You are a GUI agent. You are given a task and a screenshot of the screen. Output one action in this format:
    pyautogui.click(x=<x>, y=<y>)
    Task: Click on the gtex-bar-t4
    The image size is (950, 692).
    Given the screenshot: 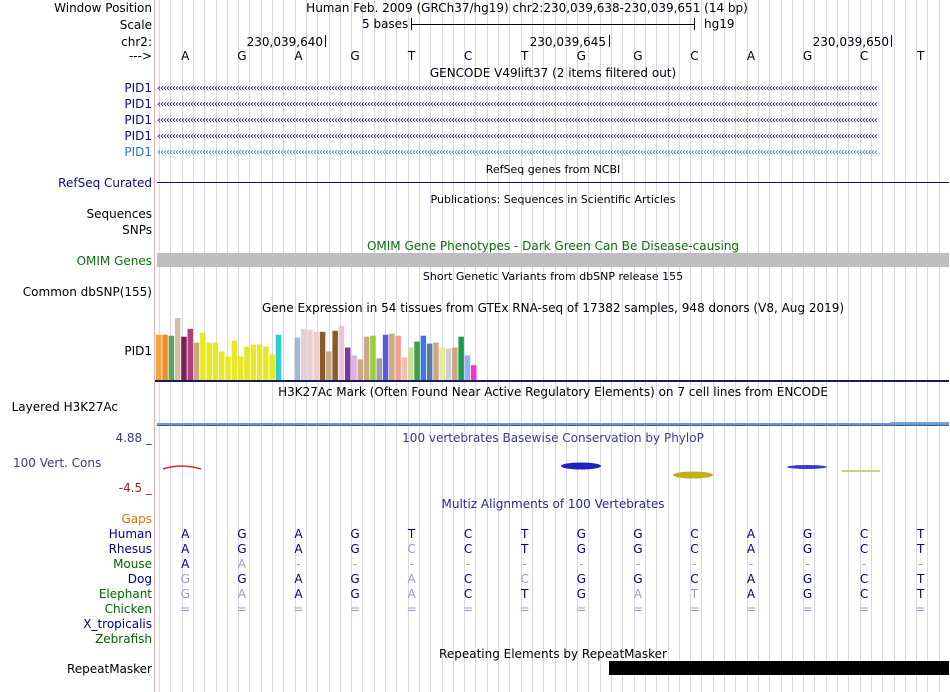 What is the action you would take?
    pyautogui.click(x=177, y=349)
    